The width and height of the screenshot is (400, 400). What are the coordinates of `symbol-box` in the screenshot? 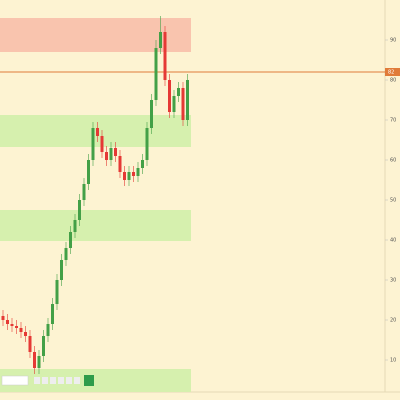 It's located at (15, 380).